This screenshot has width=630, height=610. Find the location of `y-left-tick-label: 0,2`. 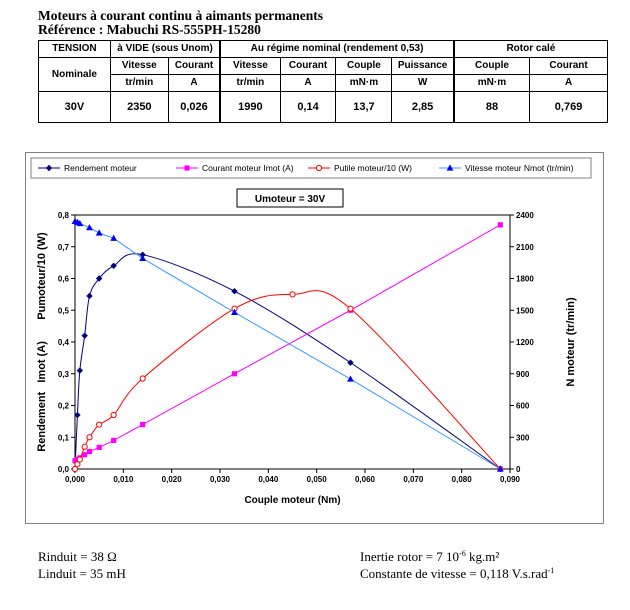

y-left-tick-label: 0,2 is located at coordinates (64, 406).